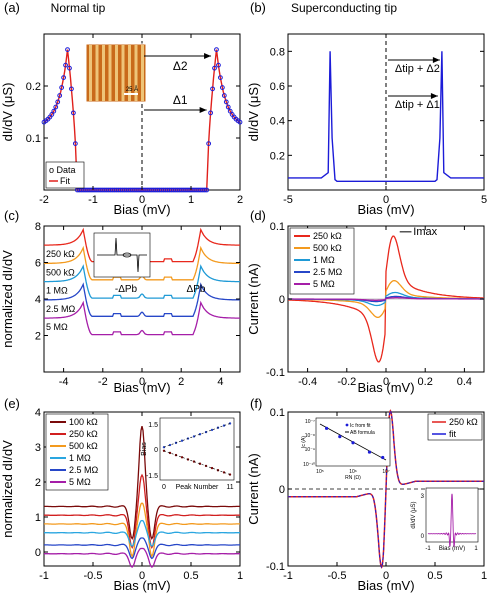 The height and width of the screenshot is (600, 491). Describe the element at coordinates (428, 549) in the screenshot. I see `inset-xtick: -1` at that location.